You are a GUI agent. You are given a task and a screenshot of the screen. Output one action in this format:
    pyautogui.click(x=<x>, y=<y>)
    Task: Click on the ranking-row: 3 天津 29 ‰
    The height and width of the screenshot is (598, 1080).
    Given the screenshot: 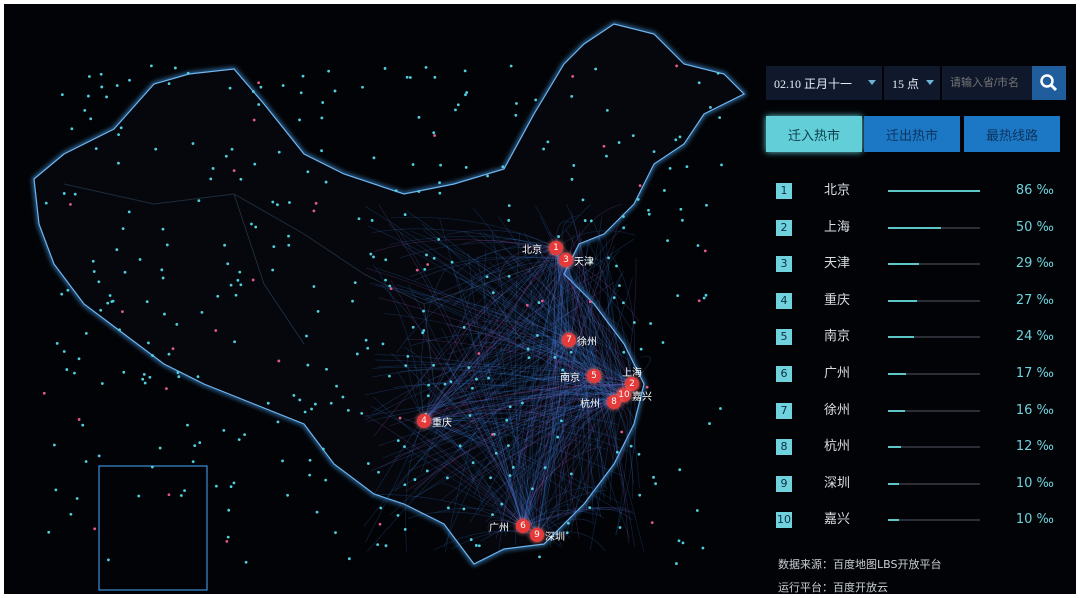 What is the action you would take?
    pyautogui.click(x=921, y=266)
    